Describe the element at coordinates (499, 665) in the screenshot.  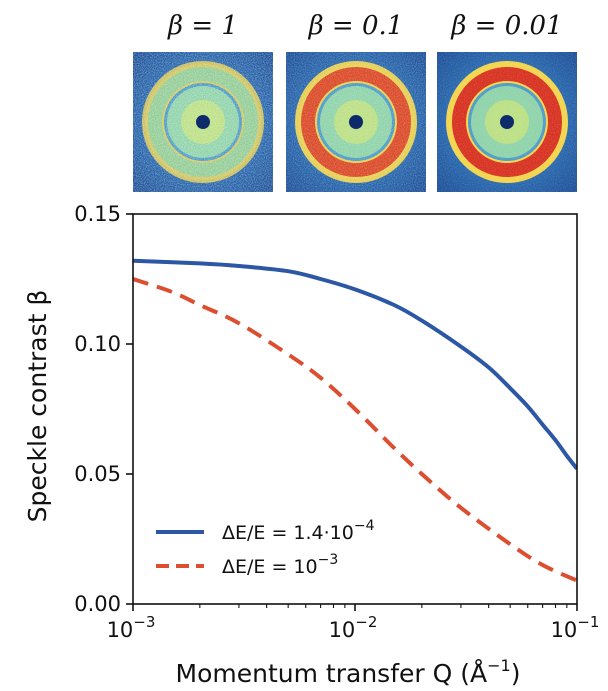
I see `x-axis-title-exponent: −1` at that location.